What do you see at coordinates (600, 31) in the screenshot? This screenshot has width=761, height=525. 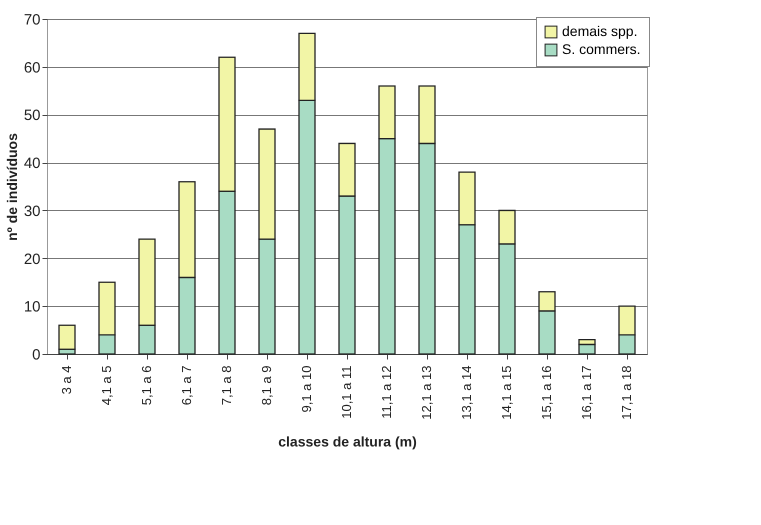 I see `legend-label: demais spp.` at bounding box center [600, 31].